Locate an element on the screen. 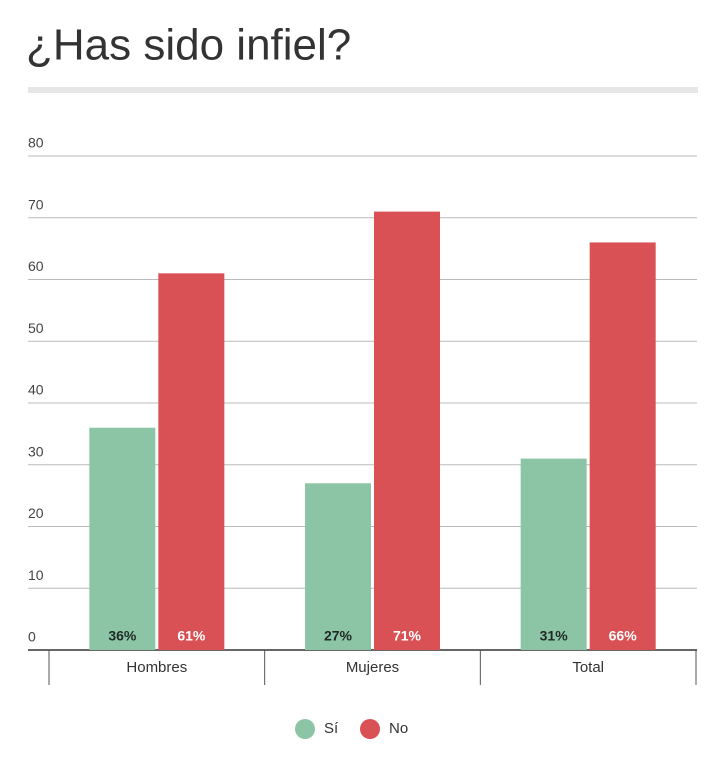 The height and width of the screenshot is (757, 720). legend-label: Sí is located at coordinates (331, 728).